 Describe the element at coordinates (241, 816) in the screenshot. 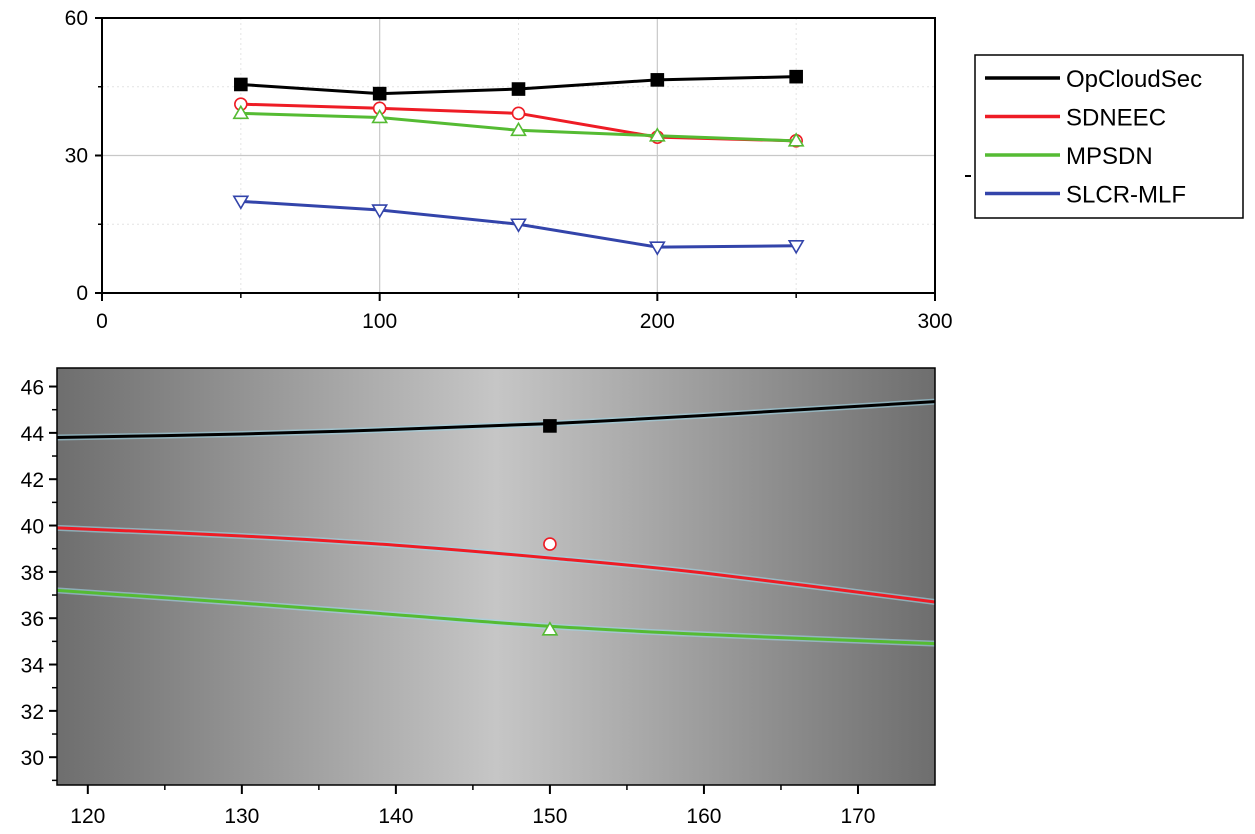

I see `zoom-chart-x-tick-label: 130` at that location.